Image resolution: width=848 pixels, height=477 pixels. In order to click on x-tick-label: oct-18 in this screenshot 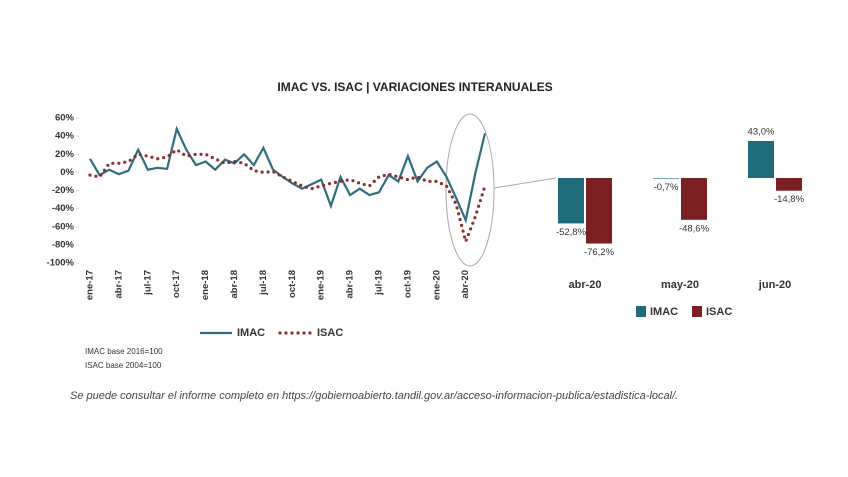, I will do `click(292, 284)`.